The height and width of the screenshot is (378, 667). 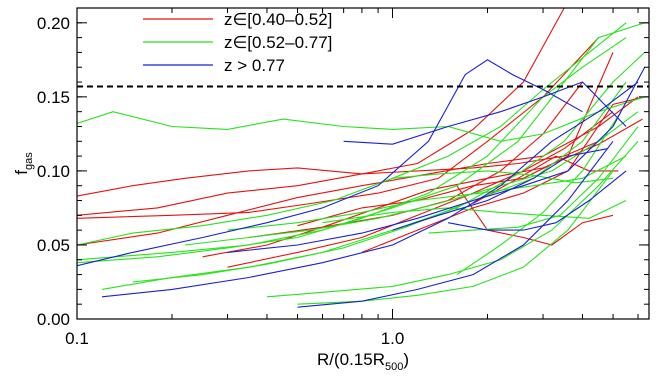 I want to click on y-tick-label: 0.00, so click(x=53, y=319).